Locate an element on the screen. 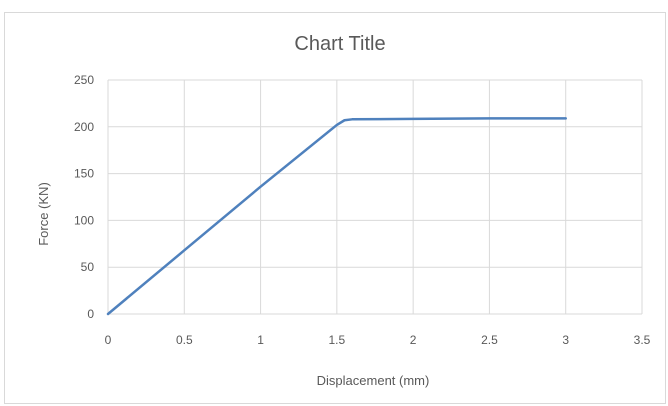  y-tick-label: 0 is located at coordinates (90, 314).